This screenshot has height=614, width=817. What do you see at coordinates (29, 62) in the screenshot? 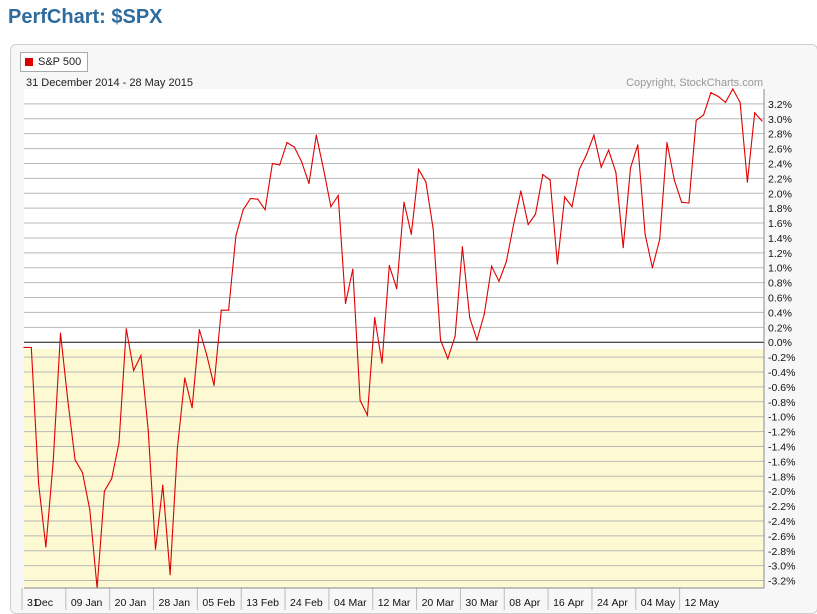
I see `legend-swatch-sp500` at bounding box center [29, 62].